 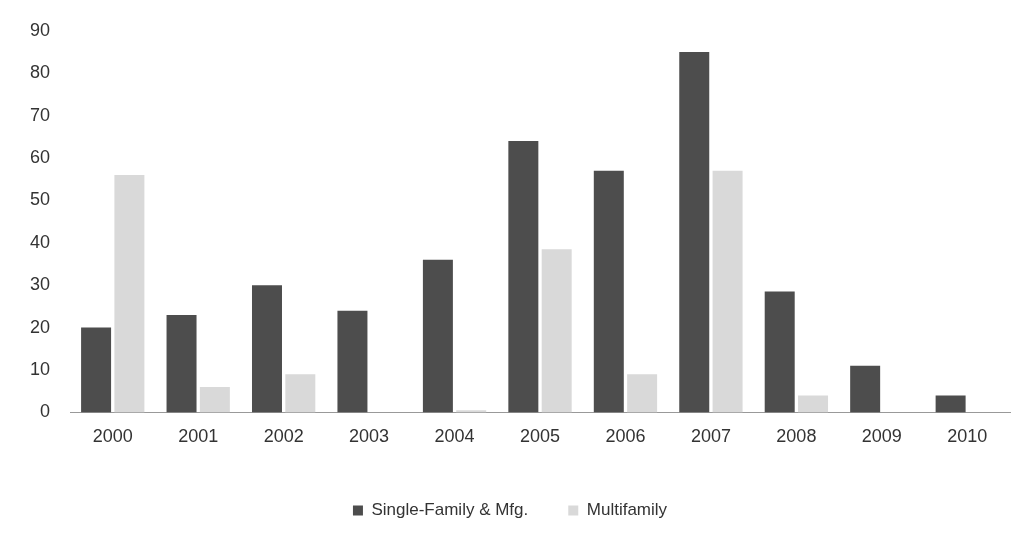 What do you see at coordinates (627, 510) in the screenshot?
I see `legend-label: Multifamily` at bounding box center [627, 510].